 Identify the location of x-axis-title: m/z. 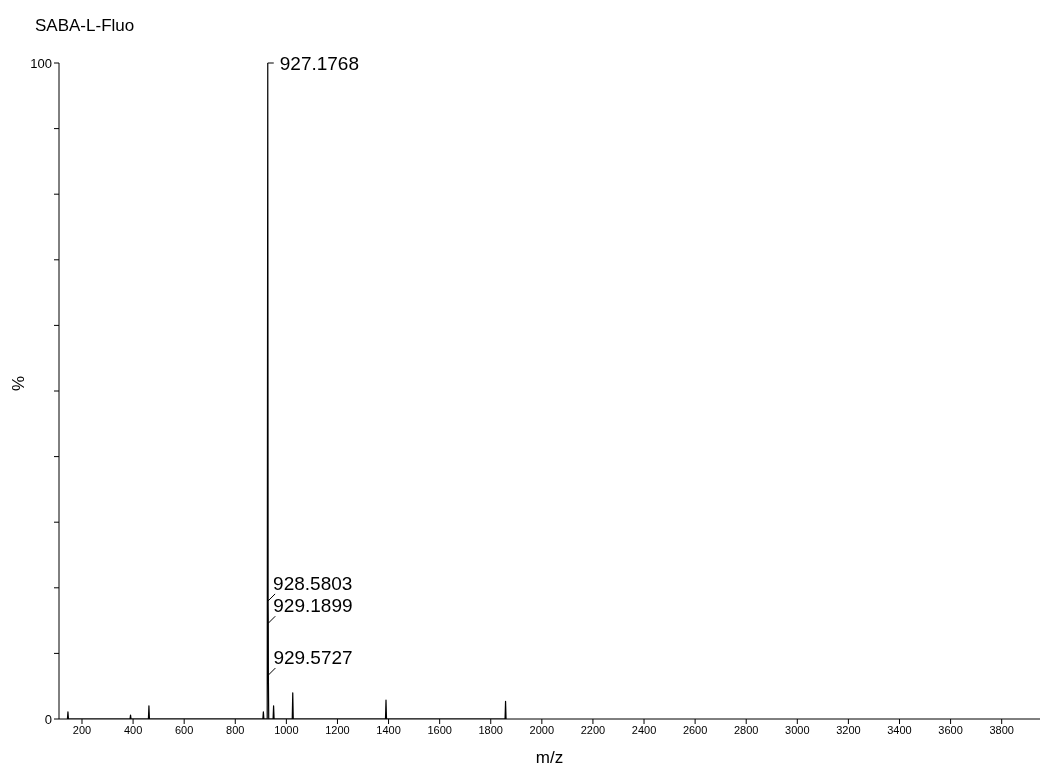
(549, 757).